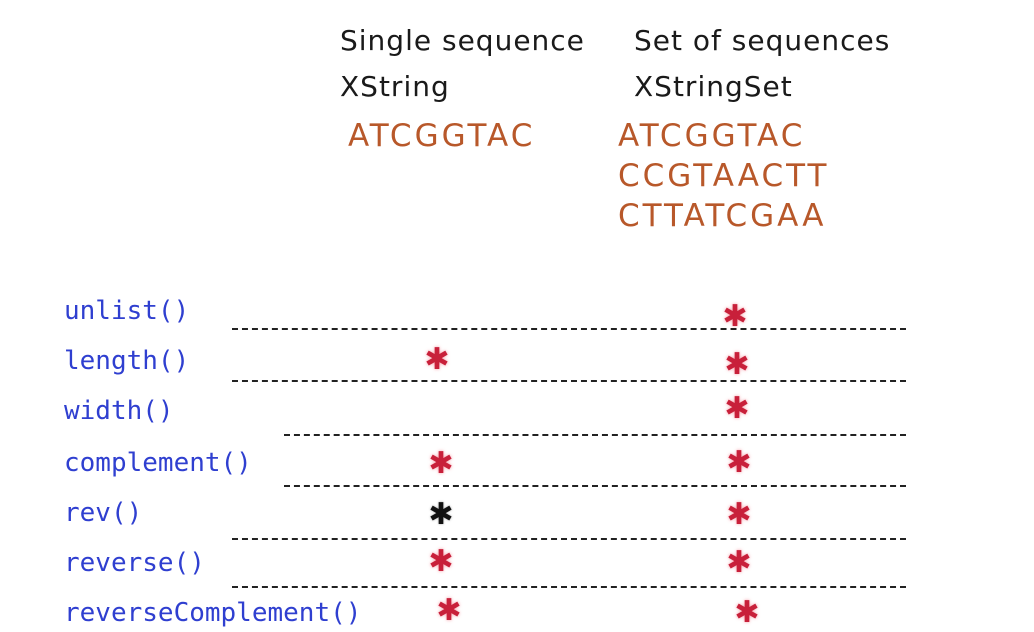 This screenshot has height=632, width=1034. What do you see at coordinates (712, 136) in the screenshot?
I see `set-sequence-1: ATCGGTAC` at bounding box center [712, 136].